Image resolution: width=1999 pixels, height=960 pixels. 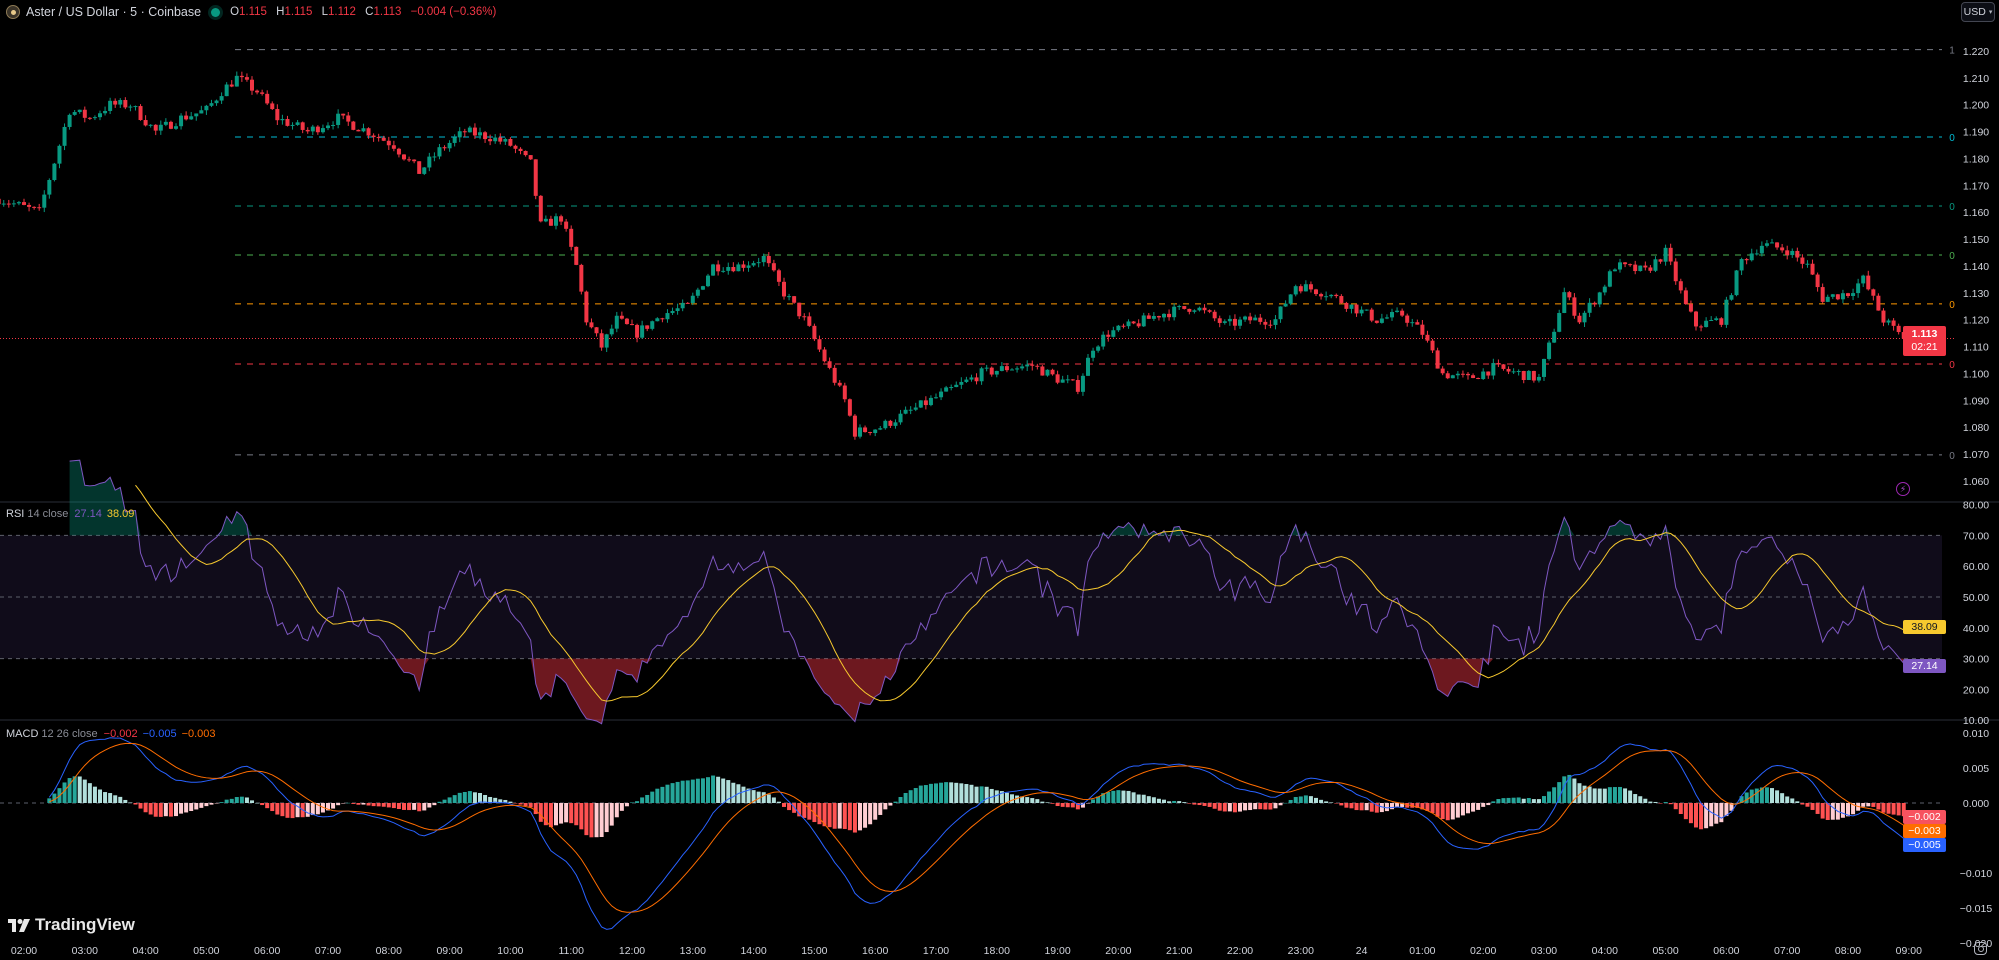 I want to click on tradingview-logo: TradingView, so click(x=71, y=925).